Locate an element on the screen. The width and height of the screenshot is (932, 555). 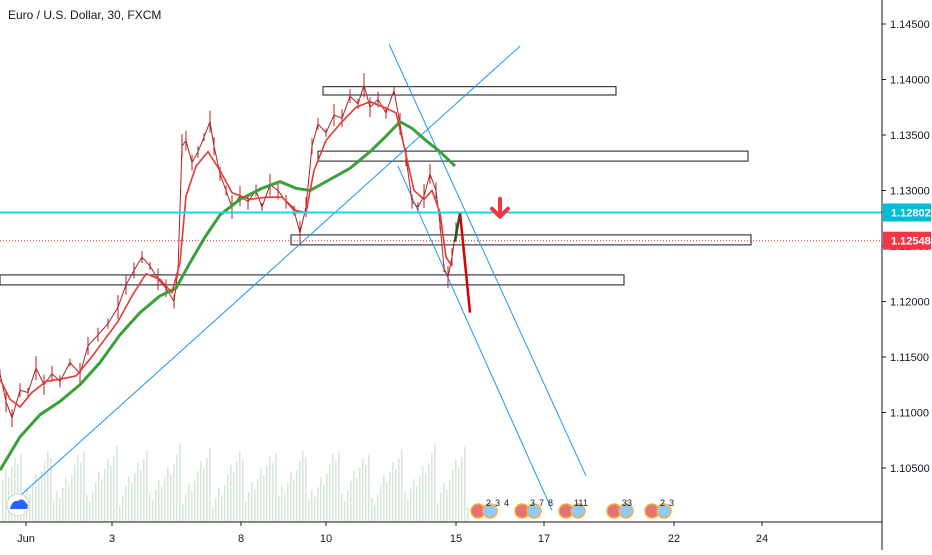
sr-box is located at coordinates (533, 156).